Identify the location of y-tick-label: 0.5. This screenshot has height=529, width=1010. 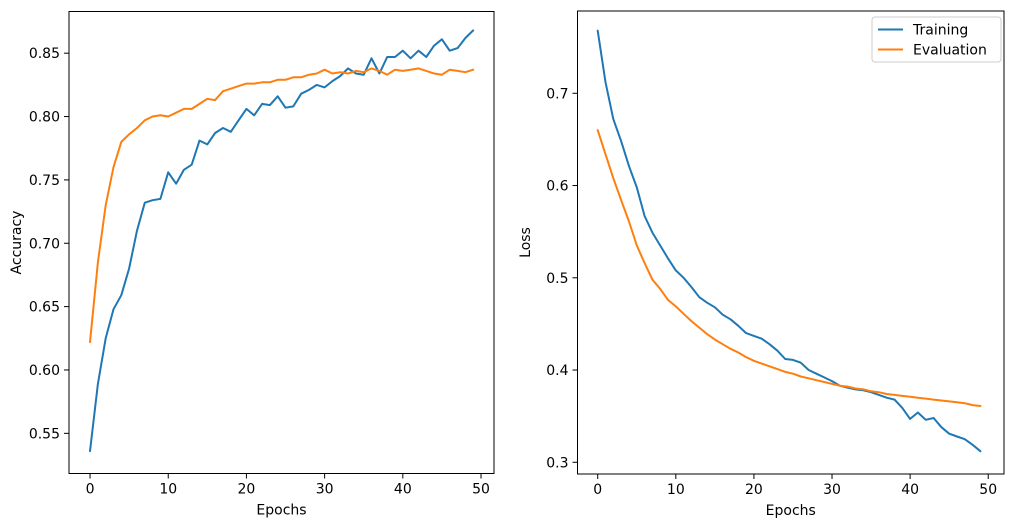
(557, 279).